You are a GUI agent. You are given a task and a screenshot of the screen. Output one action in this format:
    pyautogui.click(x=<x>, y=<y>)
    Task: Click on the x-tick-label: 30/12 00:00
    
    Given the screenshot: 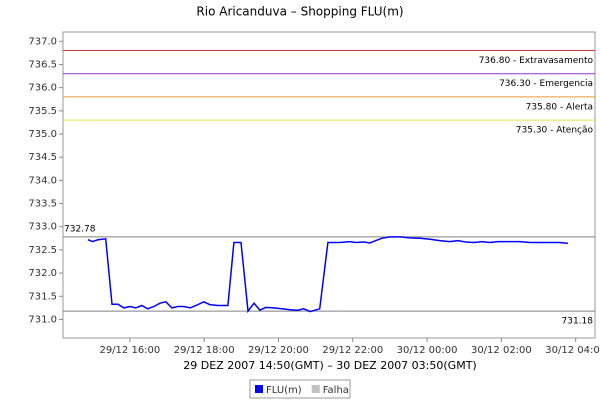 What is the action you would take?
    pyautogui.click(x=427, y=350)
    